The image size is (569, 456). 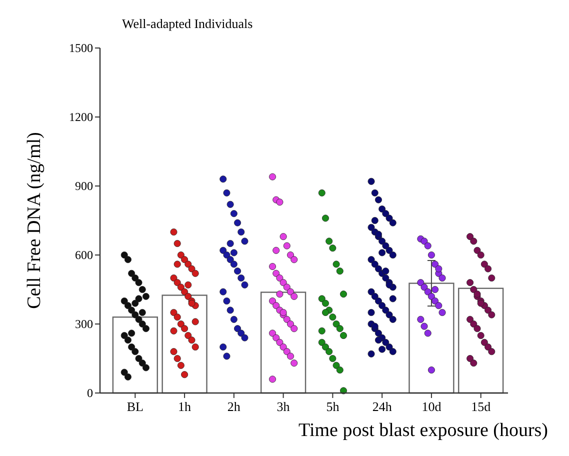 What do you see at coordinates (481, 406) in the screenshot?
I see `x-tick-label: 15d` at bounding box center [481, 406].